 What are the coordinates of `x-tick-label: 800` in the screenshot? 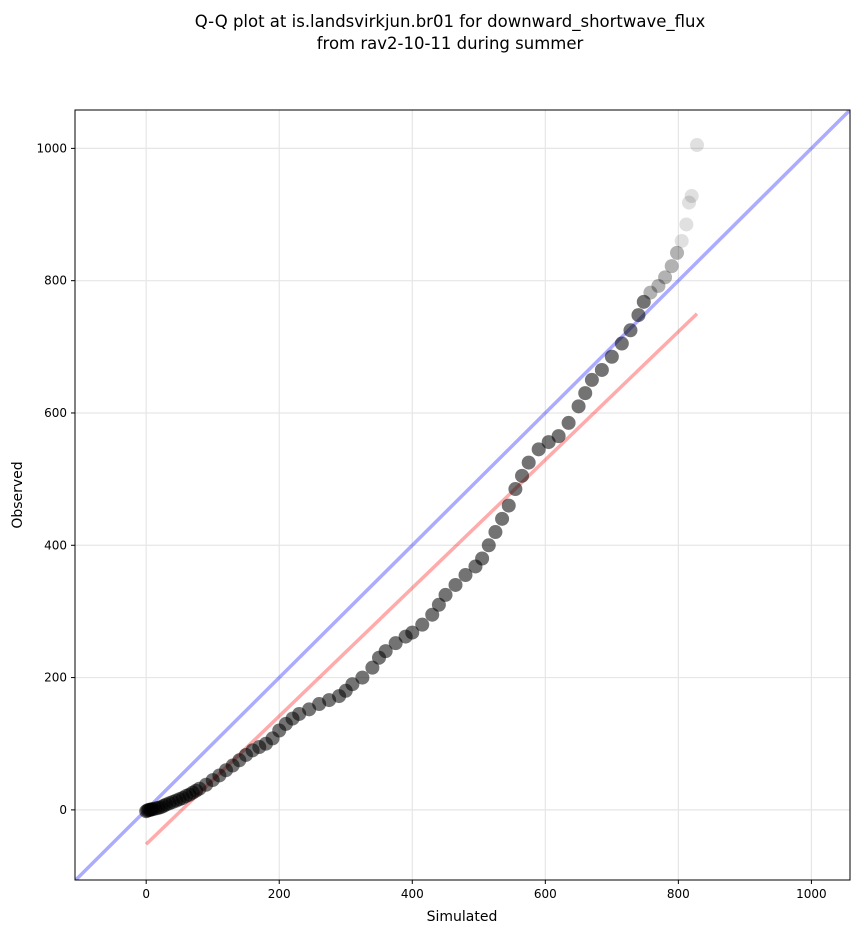 It's located at (678, 894).